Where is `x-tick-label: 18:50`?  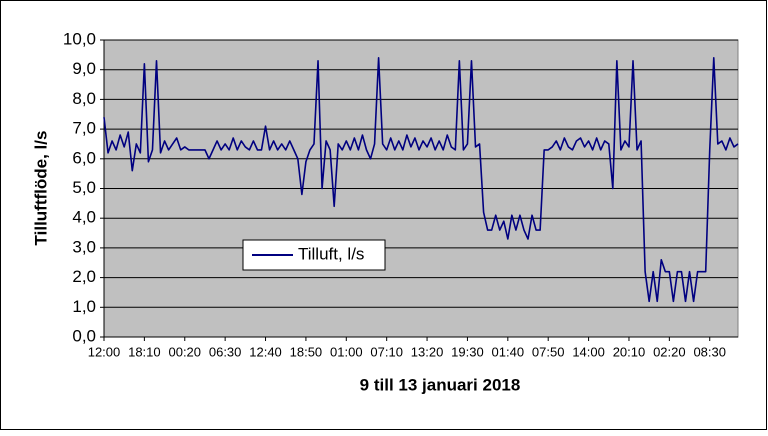
x-tick-label: 18:50 is located at coordinates (306, 351).